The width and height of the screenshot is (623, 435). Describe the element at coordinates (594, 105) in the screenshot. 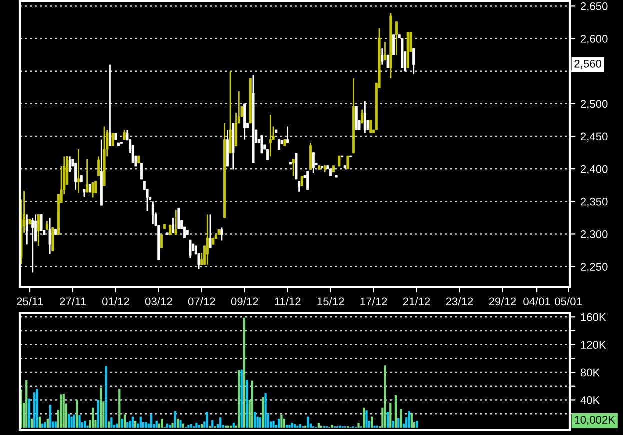

I see `y-tick-label: 2,500` at that location.